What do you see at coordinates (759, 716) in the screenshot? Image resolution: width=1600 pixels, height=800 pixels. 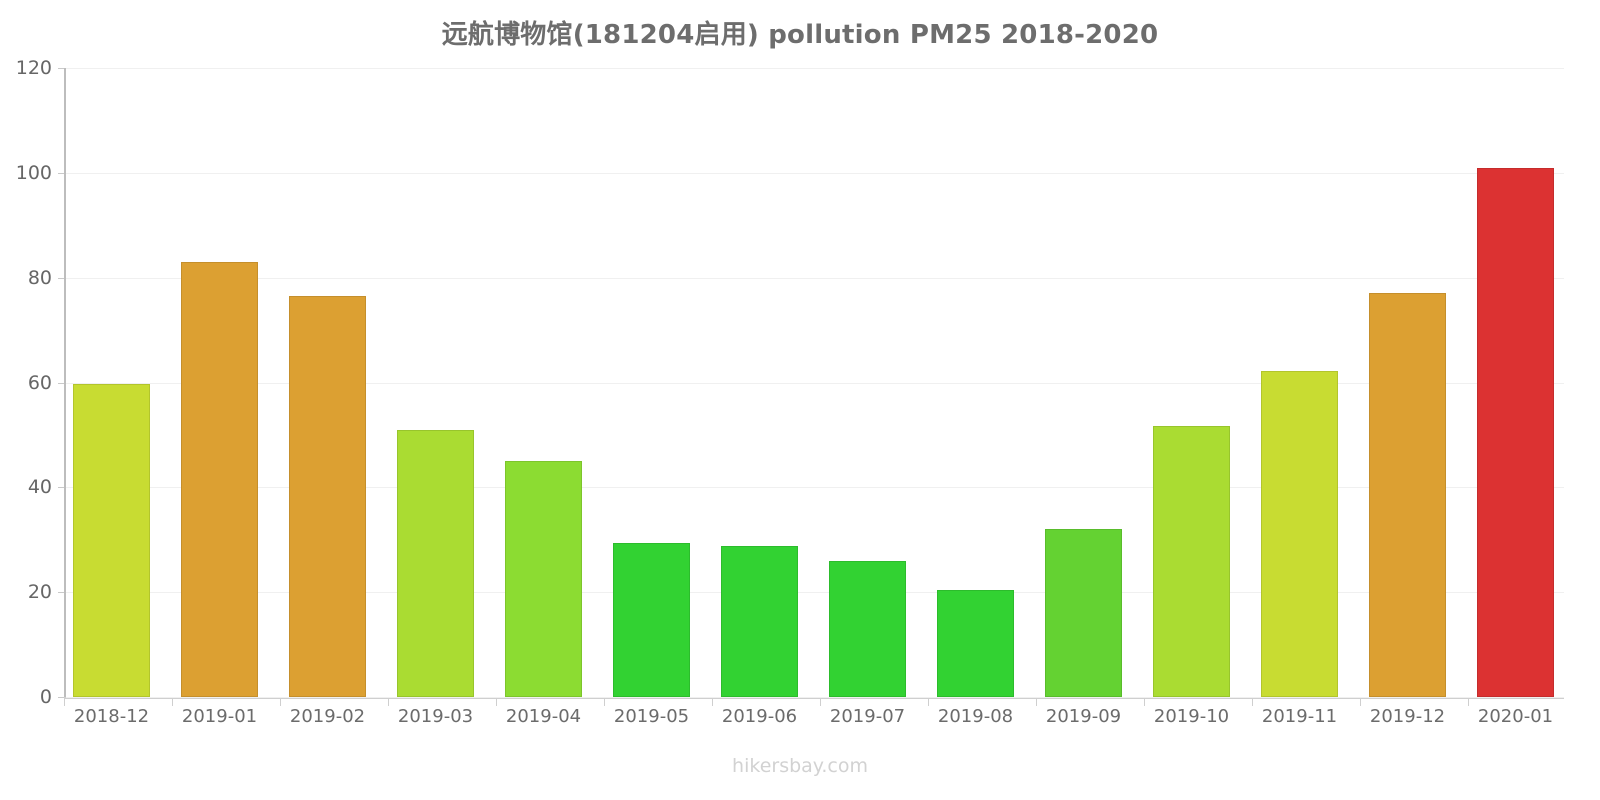 I see `x-tick-label: 2019-06` at bounding box center [759, 716].